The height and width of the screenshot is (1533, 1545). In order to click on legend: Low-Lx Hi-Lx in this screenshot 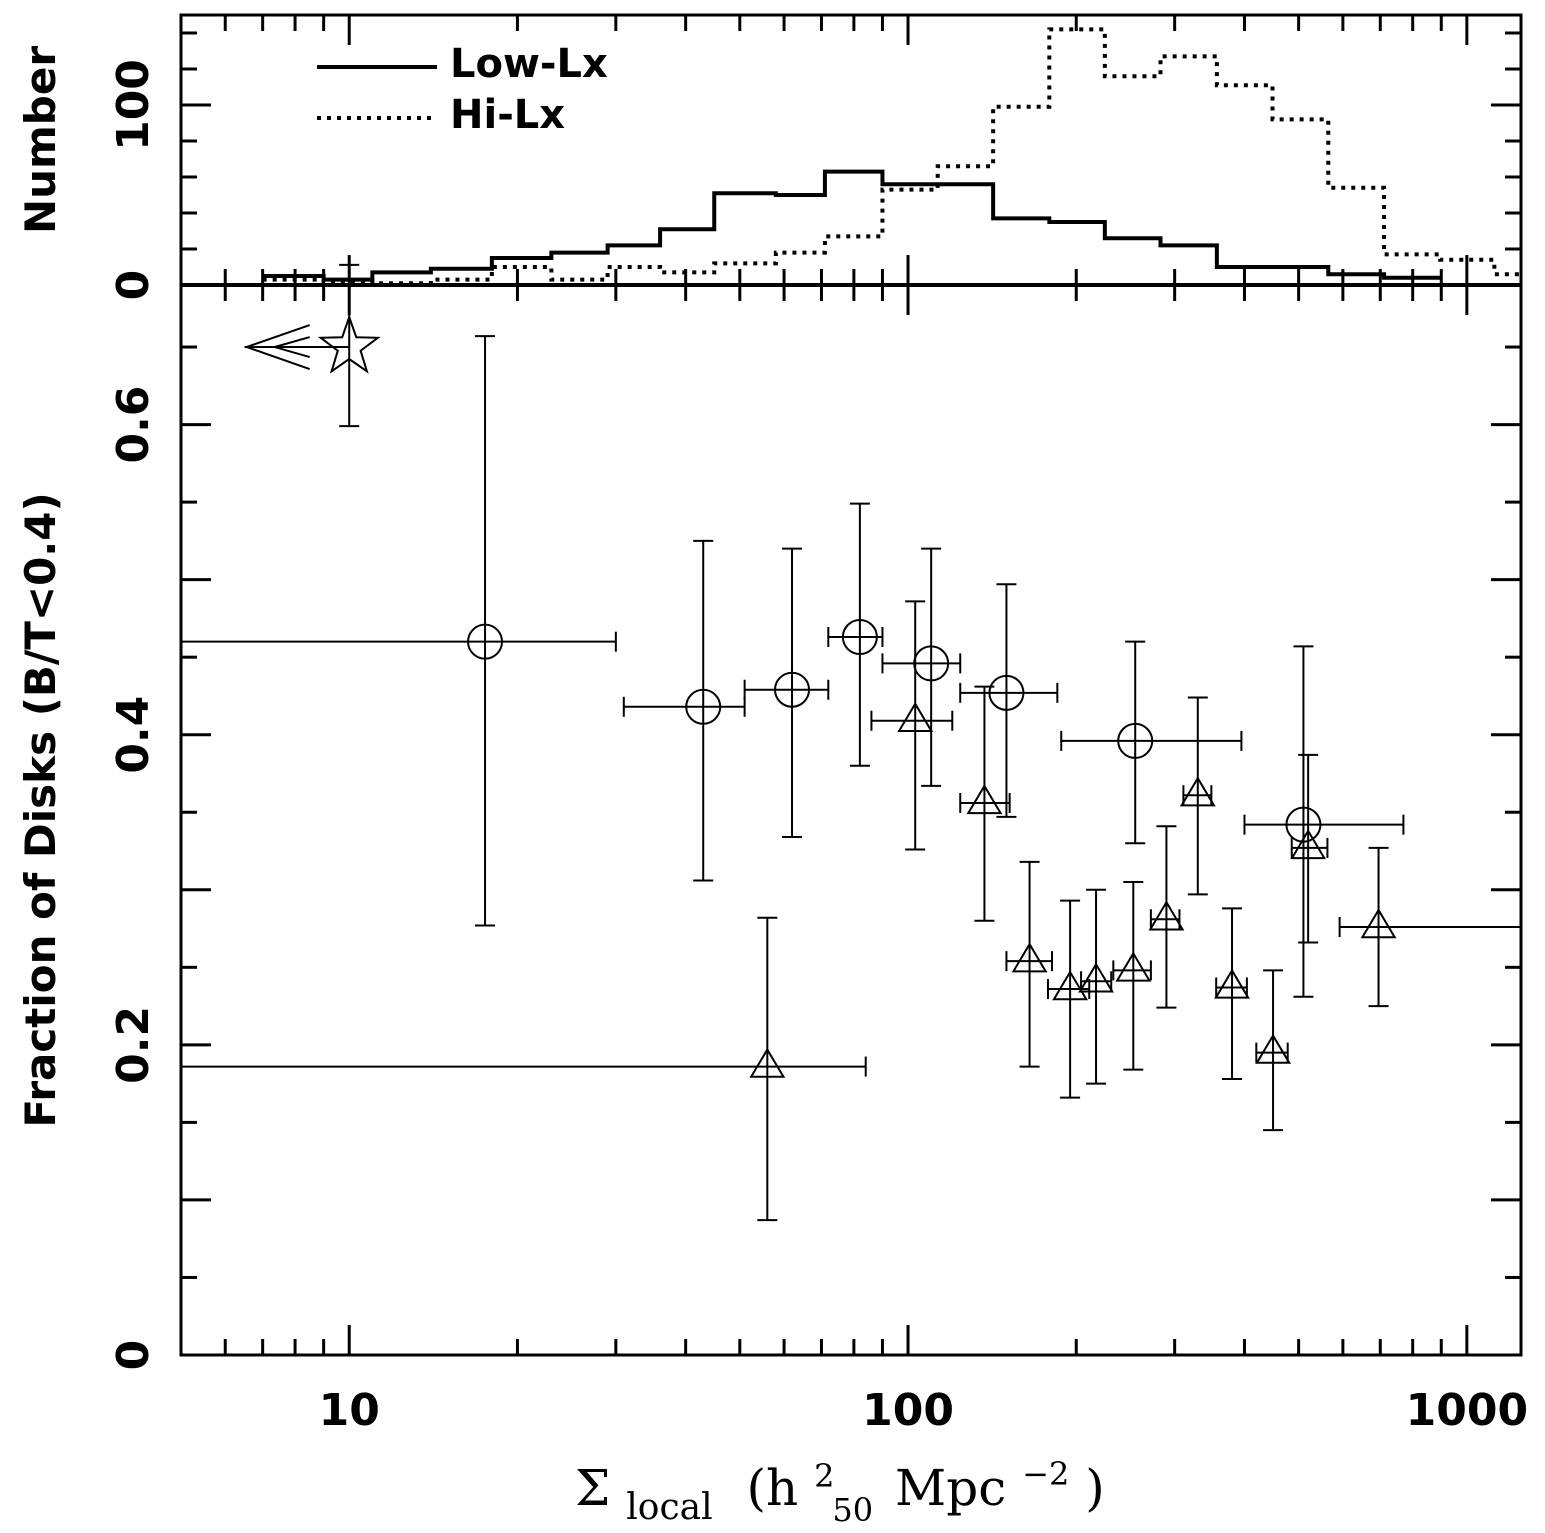, I will do `click(462, 89)`.